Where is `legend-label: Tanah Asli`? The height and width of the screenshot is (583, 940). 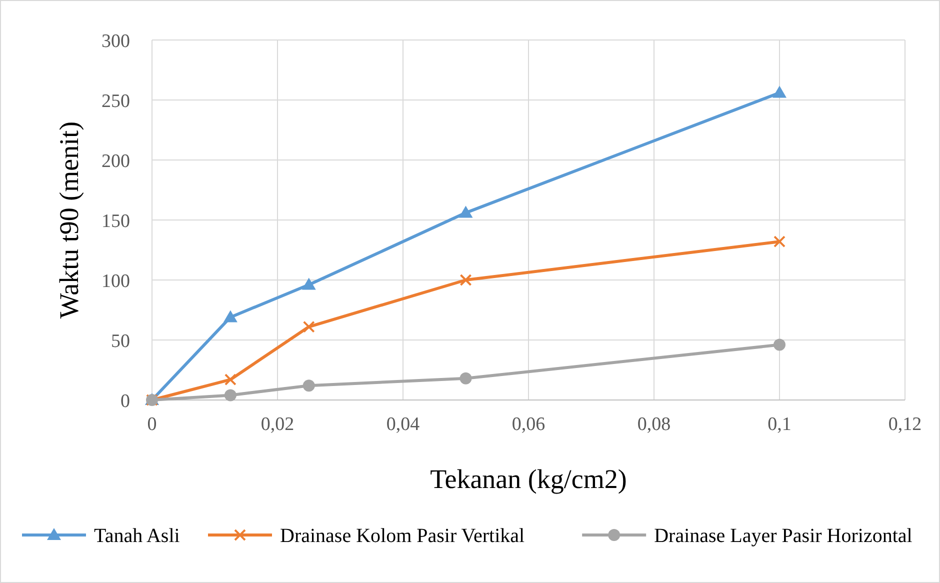 legend-label: Tanah Asli is located at coordinates (137, 536).